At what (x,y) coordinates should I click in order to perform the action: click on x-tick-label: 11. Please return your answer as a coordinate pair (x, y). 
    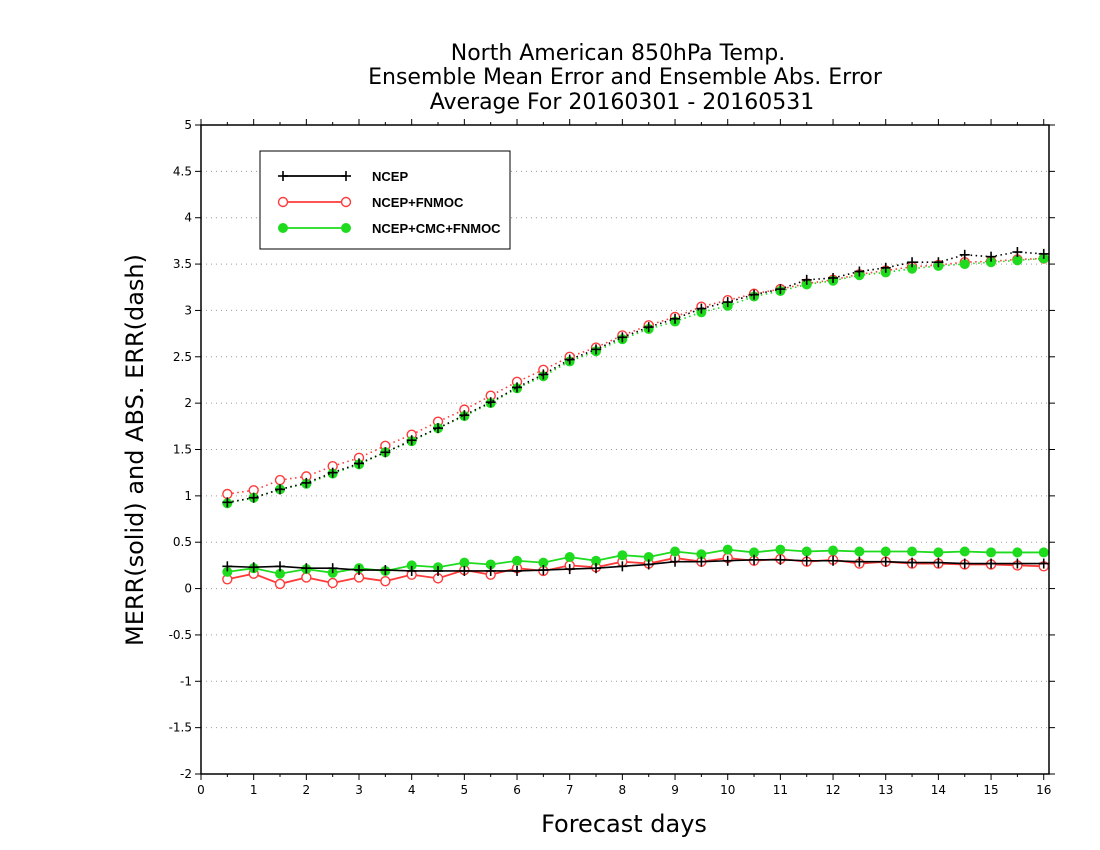
    Looking at the image, I should click on (780, 790).